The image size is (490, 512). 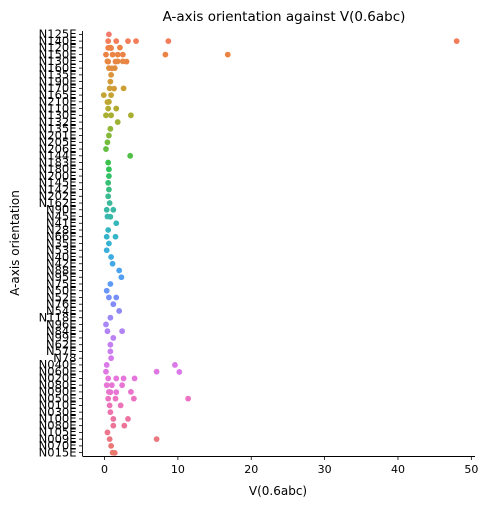 I want to click on y-tick-label: N53E, so click(x=61, y=250).